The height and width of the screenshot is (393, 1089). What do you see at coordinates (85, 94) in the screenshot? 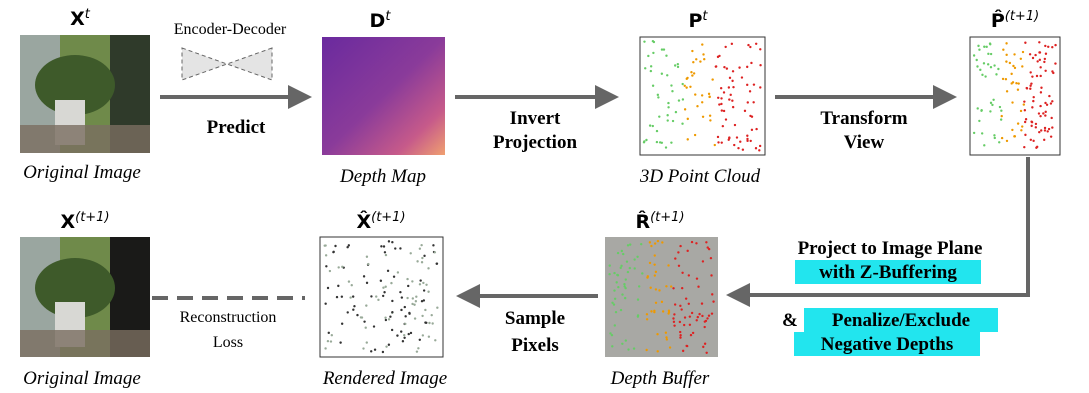
I see `original-image` at bounding box center [85, 94].